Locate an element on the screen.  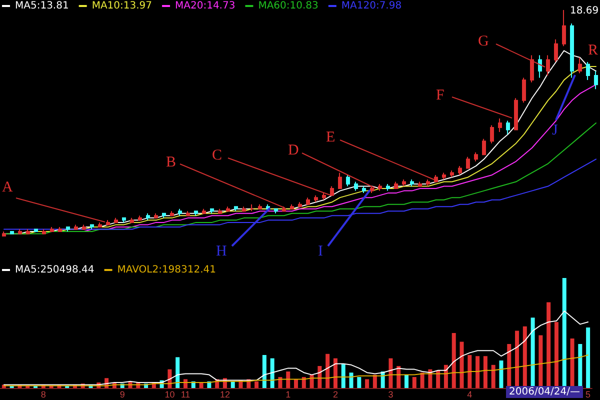
x-tick-label: 4 is located at coordinates (469, 395).